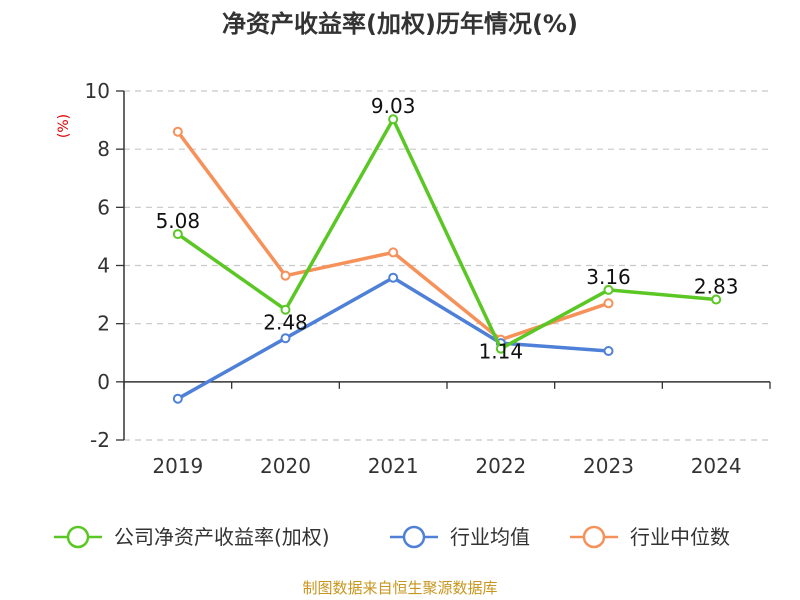 The width and height of the screenshot is (800, 600). Describe the element at coordinates (285, 466) in the screenshot. I see `x-tick-label: 2020` at that location.